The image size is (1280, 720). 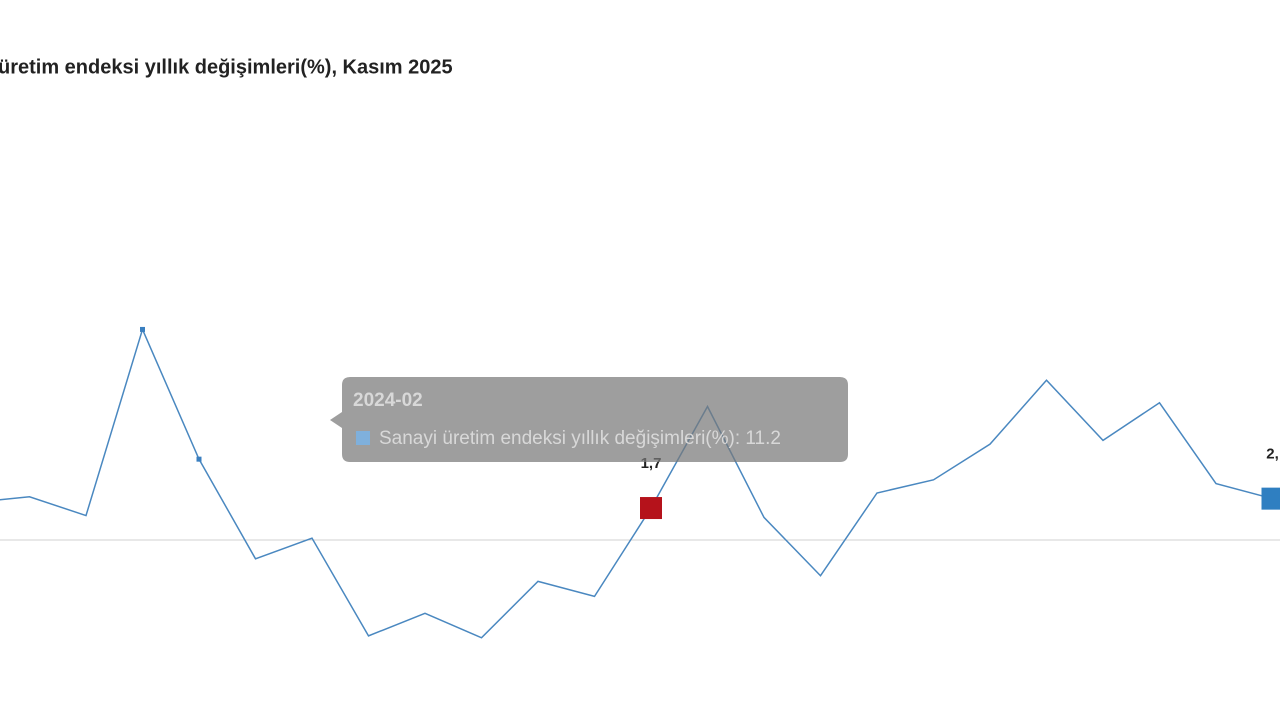 I want to click on data-label: 2,, so click(x=1272, y=454).